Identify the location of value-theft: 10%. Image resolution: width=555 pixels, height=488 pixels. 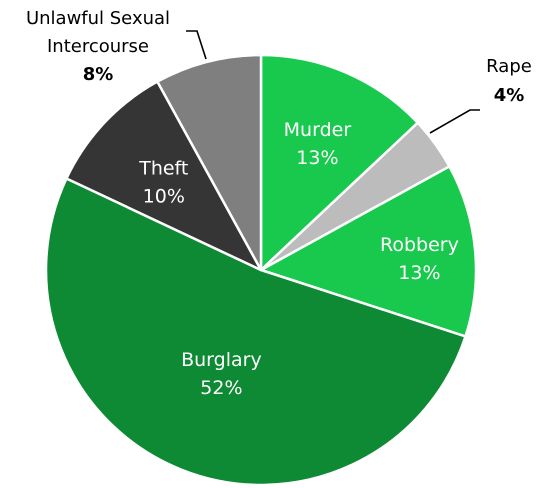
(164, 197).